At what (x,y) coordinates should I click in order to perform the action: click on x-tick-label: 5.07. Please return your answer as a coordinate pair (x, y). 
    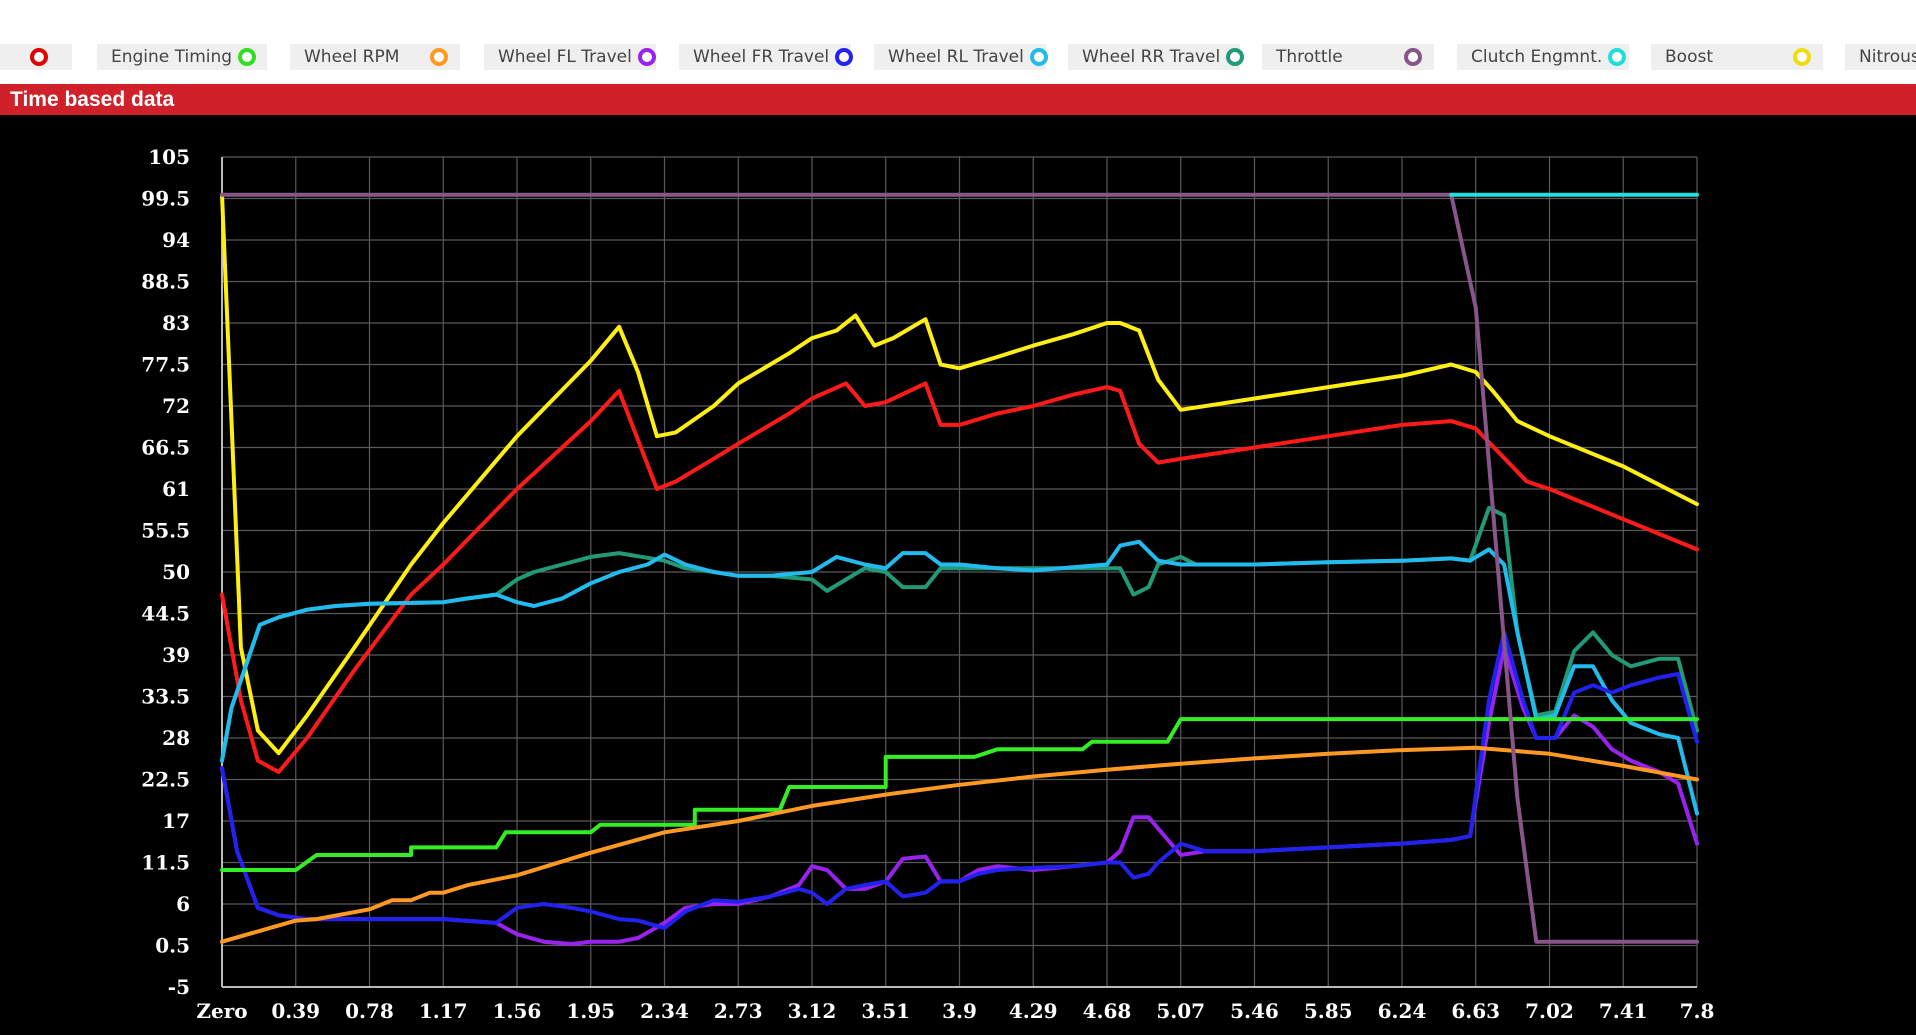
    Looking at the image, I should click on (1180, 1011).